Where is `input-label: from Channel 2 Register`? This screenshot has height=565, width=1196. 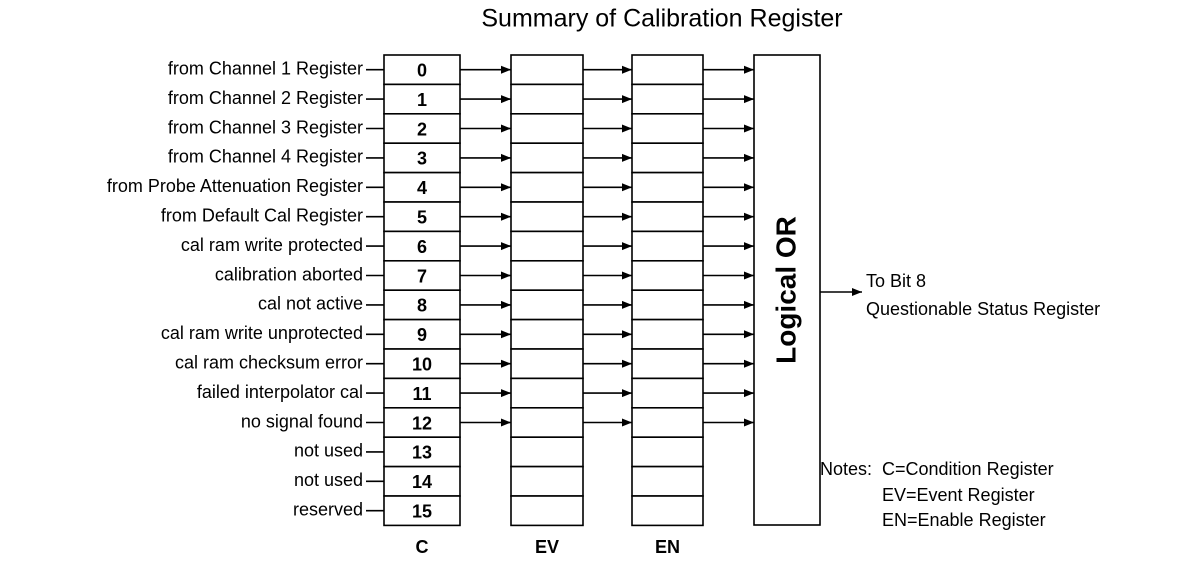
input-label: from Channel 2 Register is located at coordinates (265, 98).